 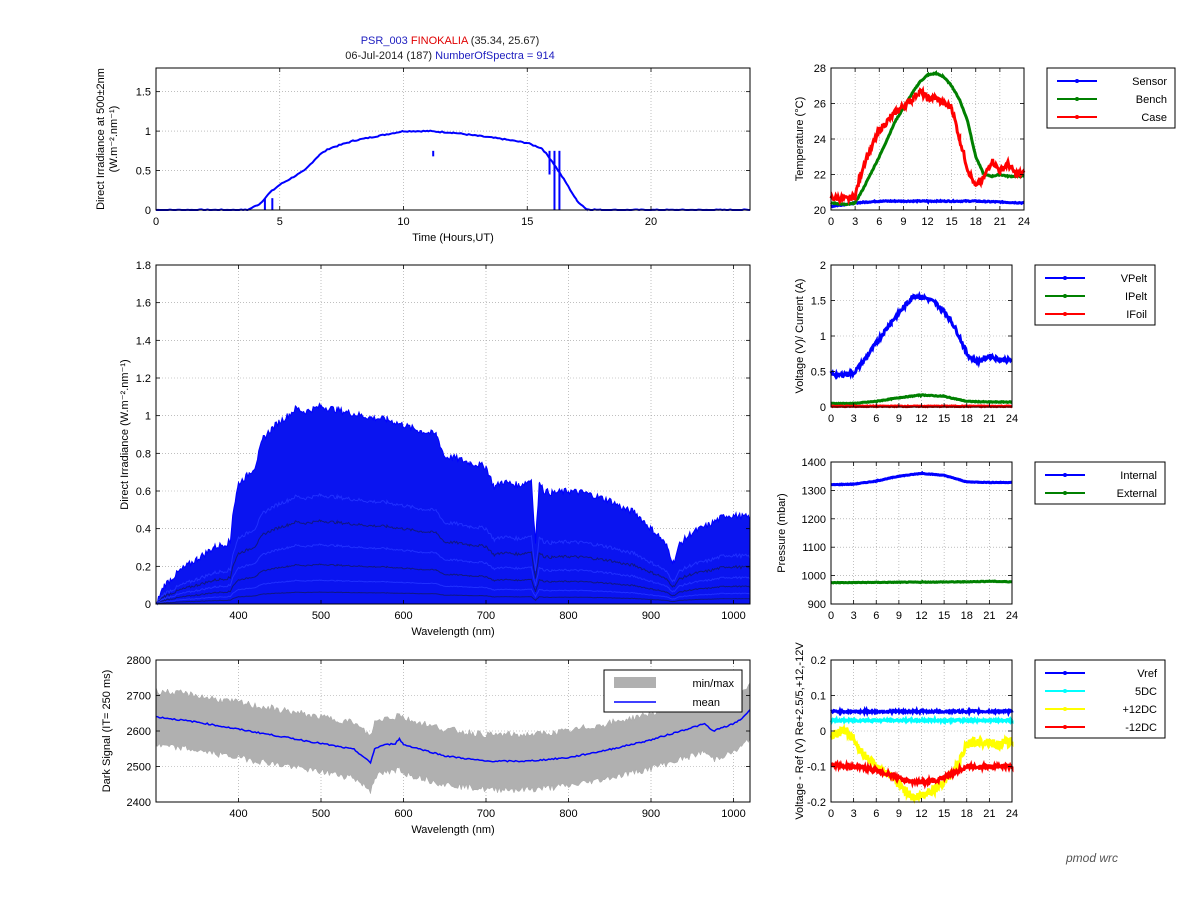 What do you see at coordinates (814, 491) in the screenshot?
I see `y-tick-label: 1300` at bounding box center [814, 491].